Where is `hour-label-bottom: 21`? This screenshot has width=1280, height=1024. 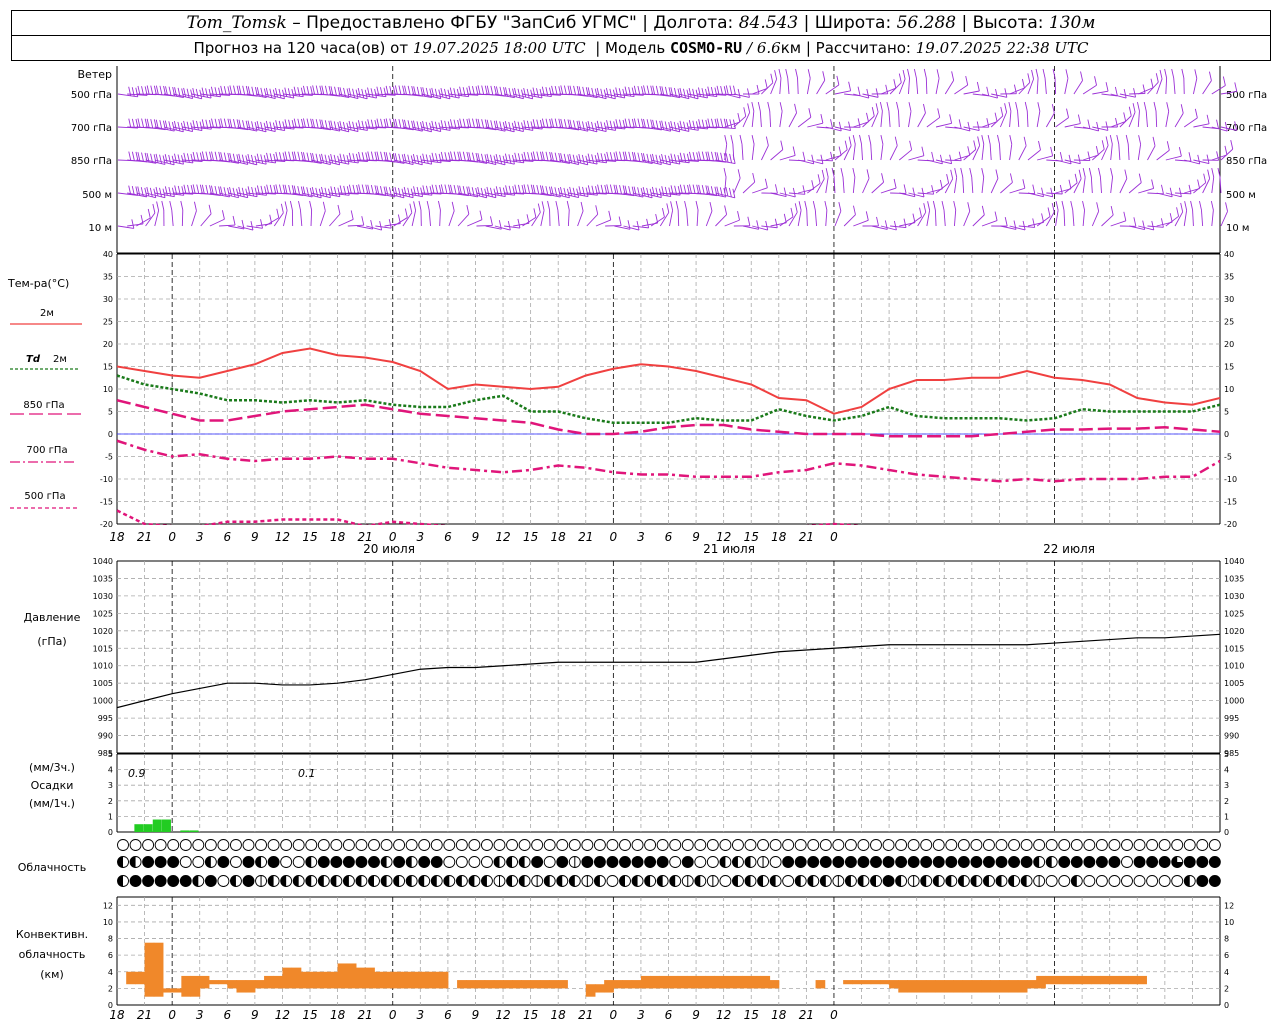 hour-label-bottom: 21 is located at coordinates (806, 1015).